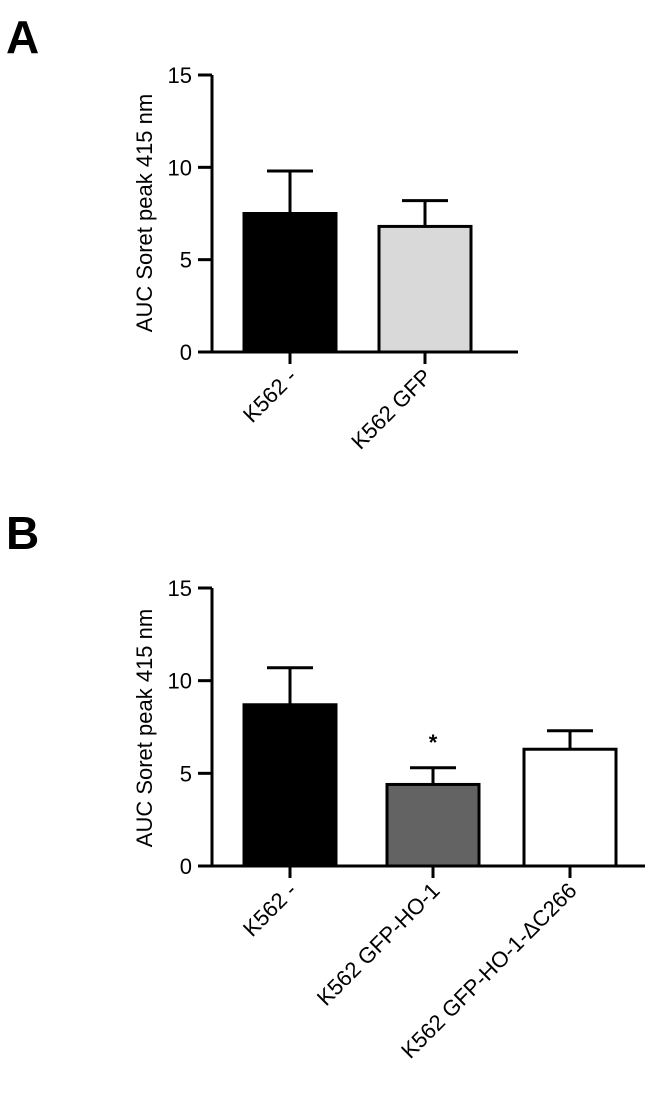  What do you see at coordinates (186, 260) in the screenshot?
I see `chart-a-y-tick-label: 5` at bounding box center [186, 260].